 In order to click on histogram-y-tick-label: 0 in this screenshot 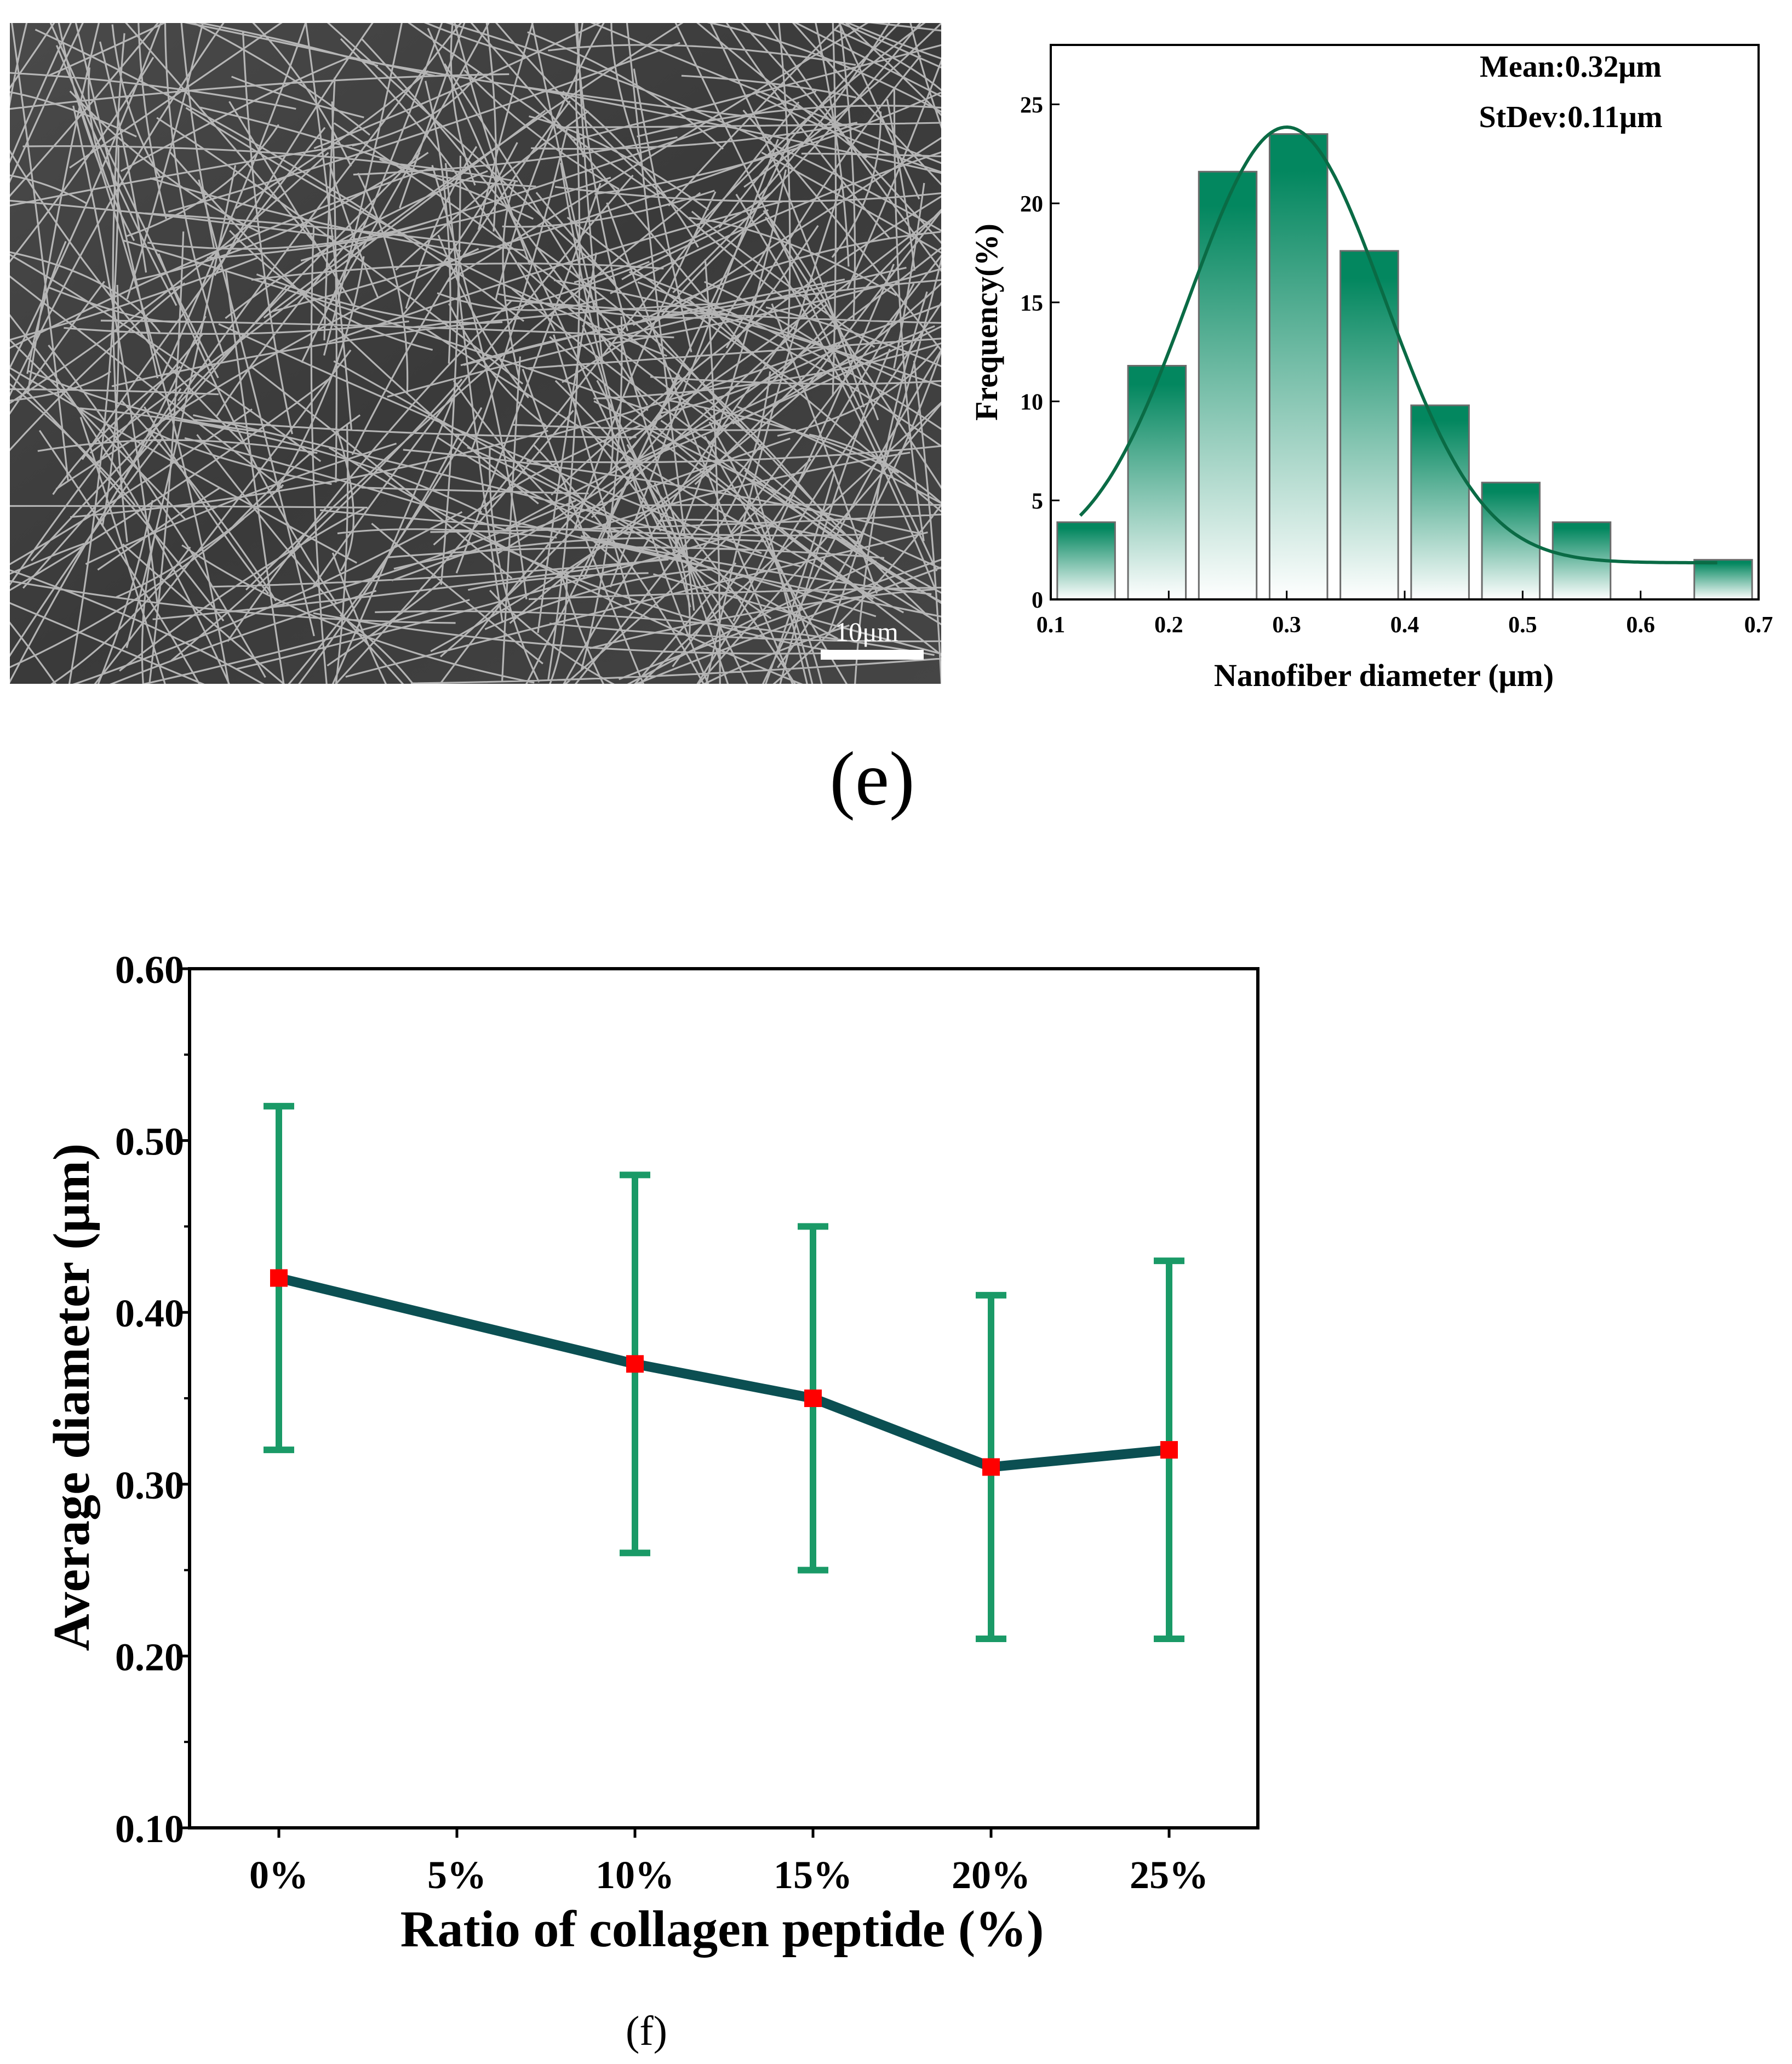, I will do `click(1037, 600)`.